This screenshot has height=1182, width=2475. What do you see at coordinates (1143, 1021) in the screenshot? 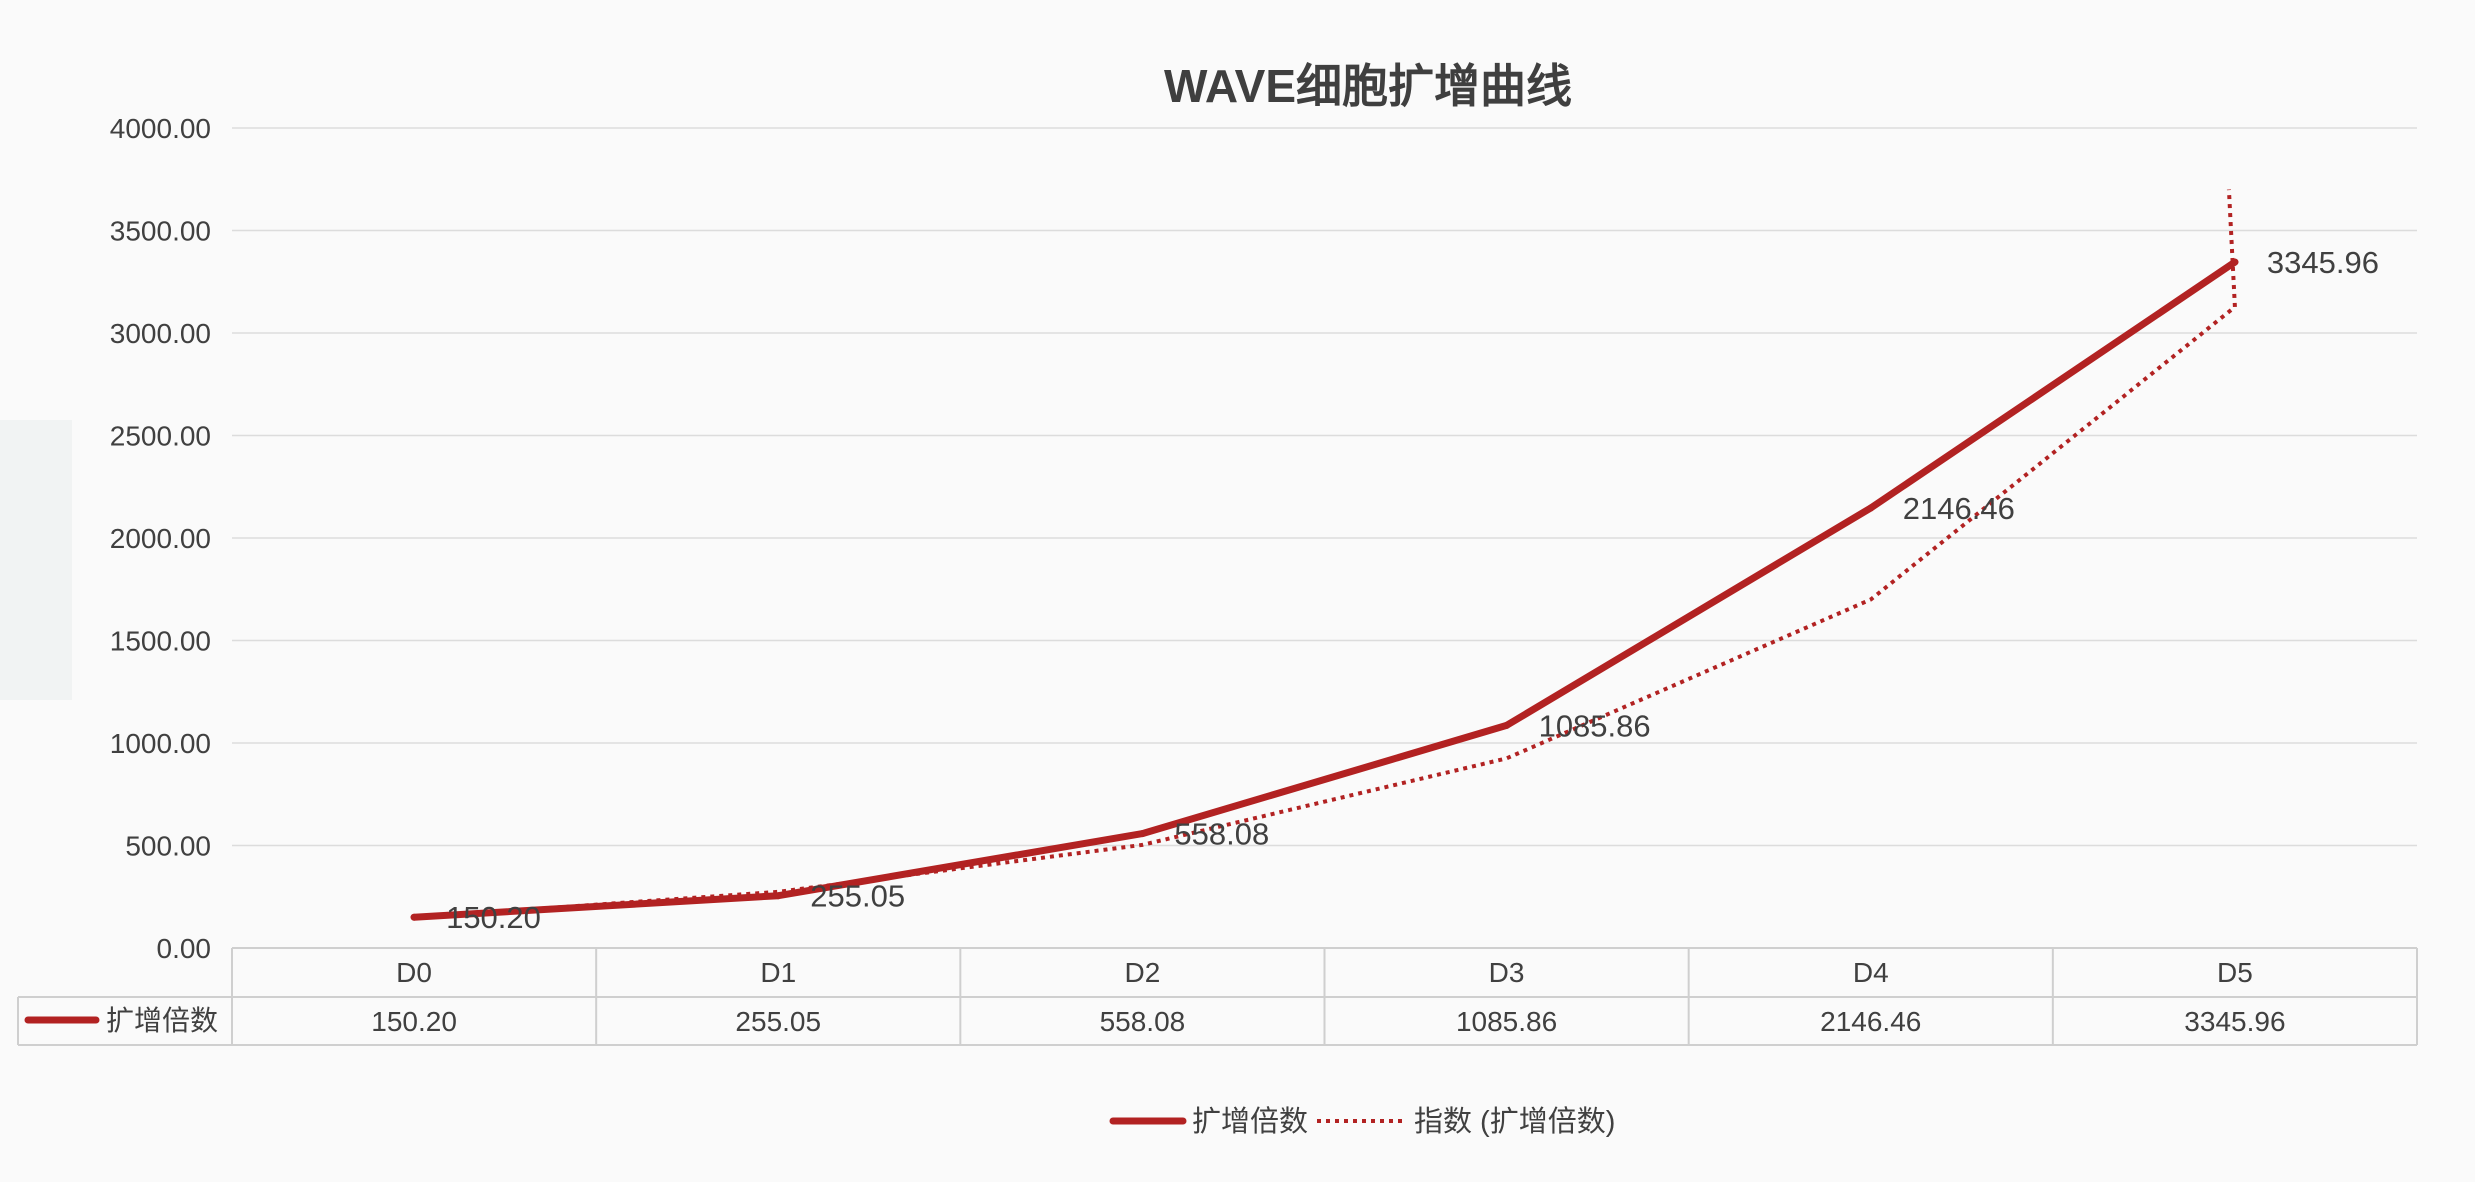
I see `table-cell: 558.08` at bounding box center [1143, 1021].